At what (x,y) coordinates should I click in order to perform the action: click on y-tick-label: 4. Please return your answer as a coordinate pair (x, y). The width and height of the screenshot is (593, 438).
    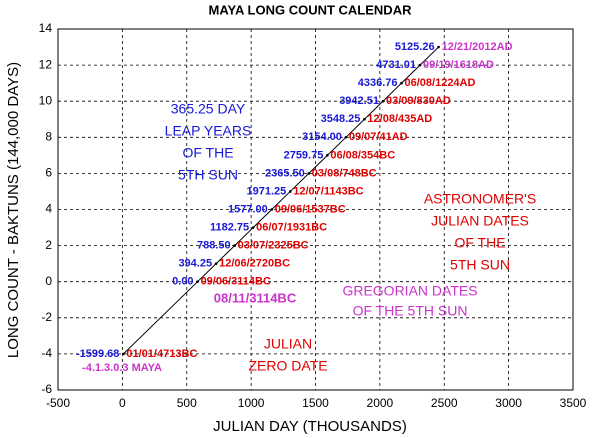
    Looking at the image, I should click on (48, 209).